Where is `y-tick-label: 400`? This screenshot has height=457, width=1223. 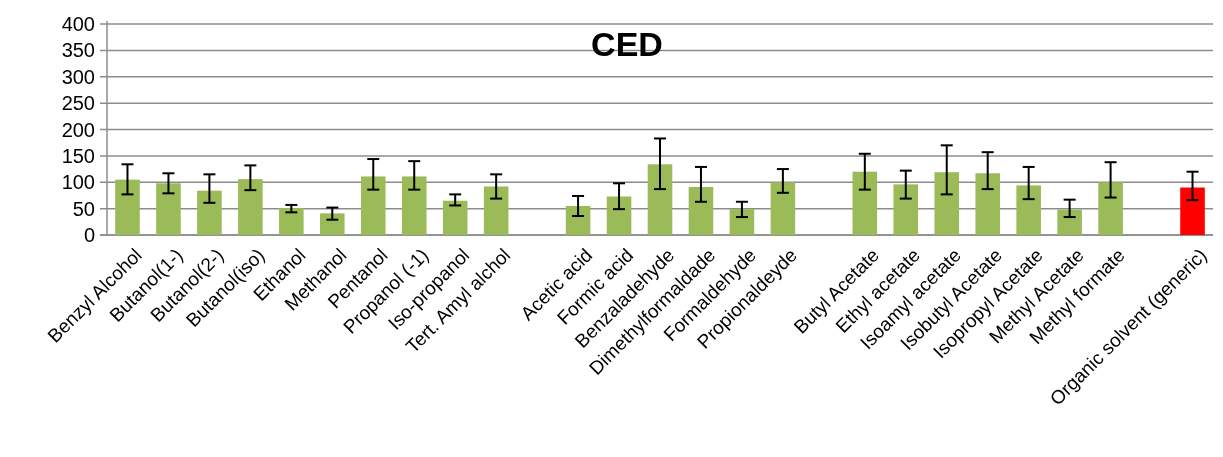
y-tick-label: 400 is located at coordinates (78, 24).